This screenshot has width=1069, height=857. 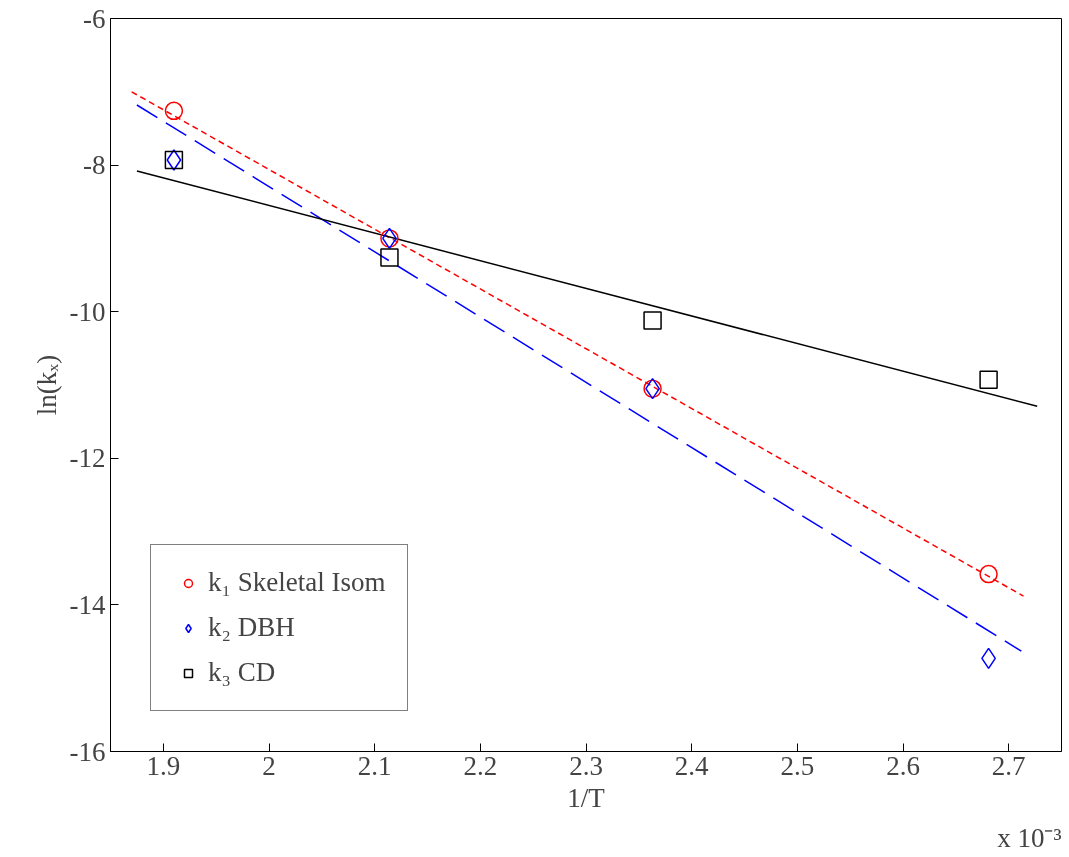 I want to click on x-tick-label: 2.7, so click(x=1008, y=765).